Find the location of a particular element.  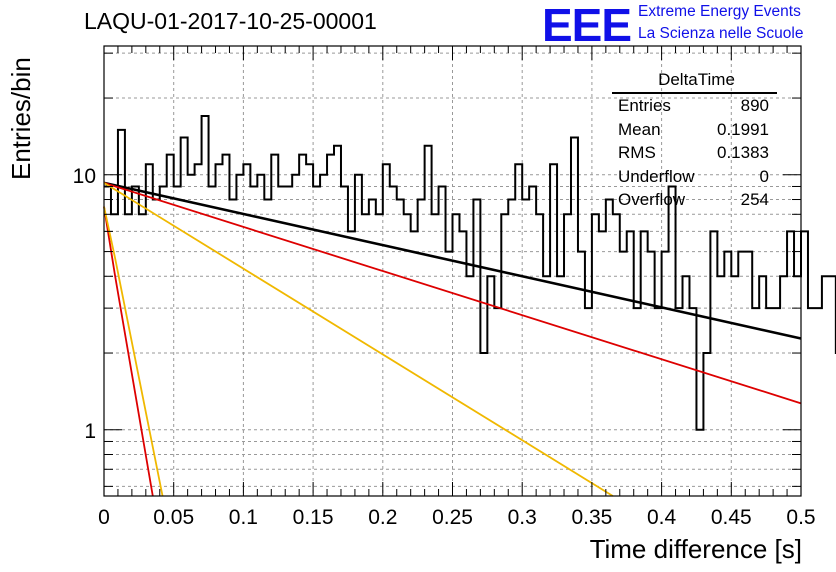

x-tick-label: 0.45 is located at coordinates (731, 517).